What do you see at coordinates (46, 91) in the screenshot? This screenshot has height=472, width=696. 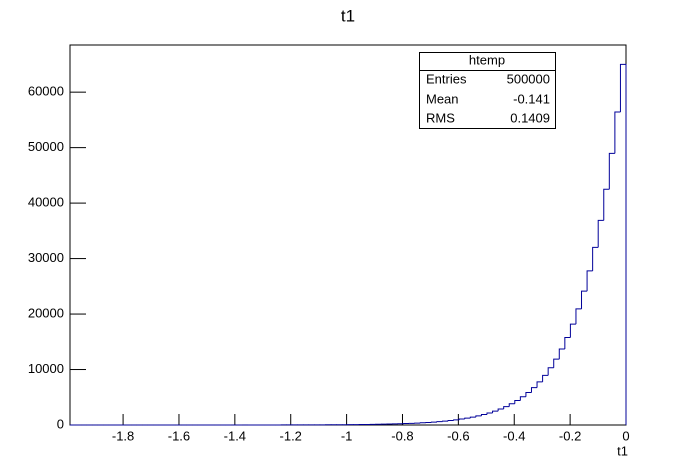 I see `y-tick-label: 60000` at bounding box center [46, 91].